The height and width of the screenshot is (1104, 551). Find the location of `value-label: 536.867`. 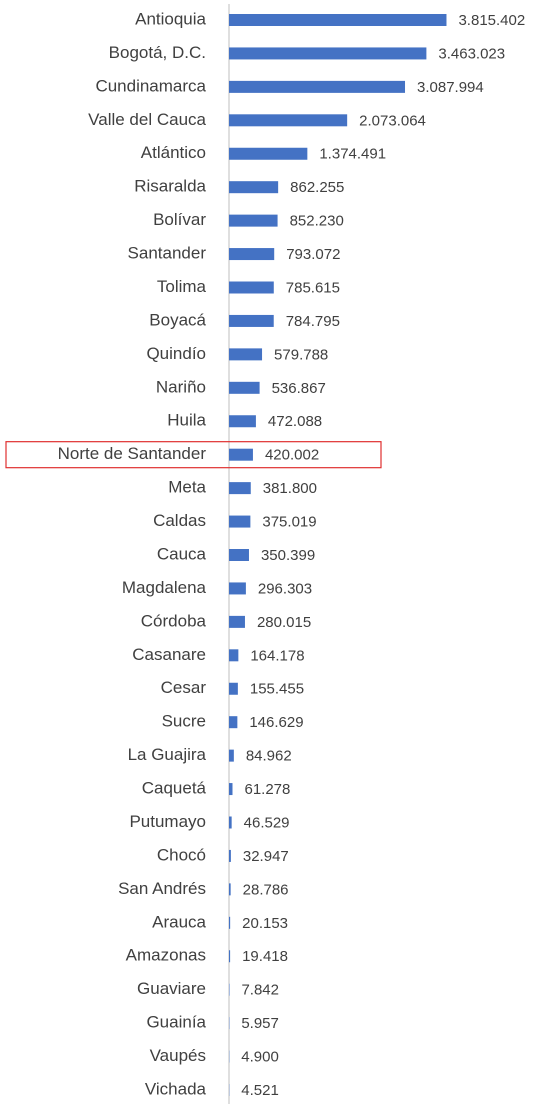

value-label: 536.867 is located at coordinates (299, 388).